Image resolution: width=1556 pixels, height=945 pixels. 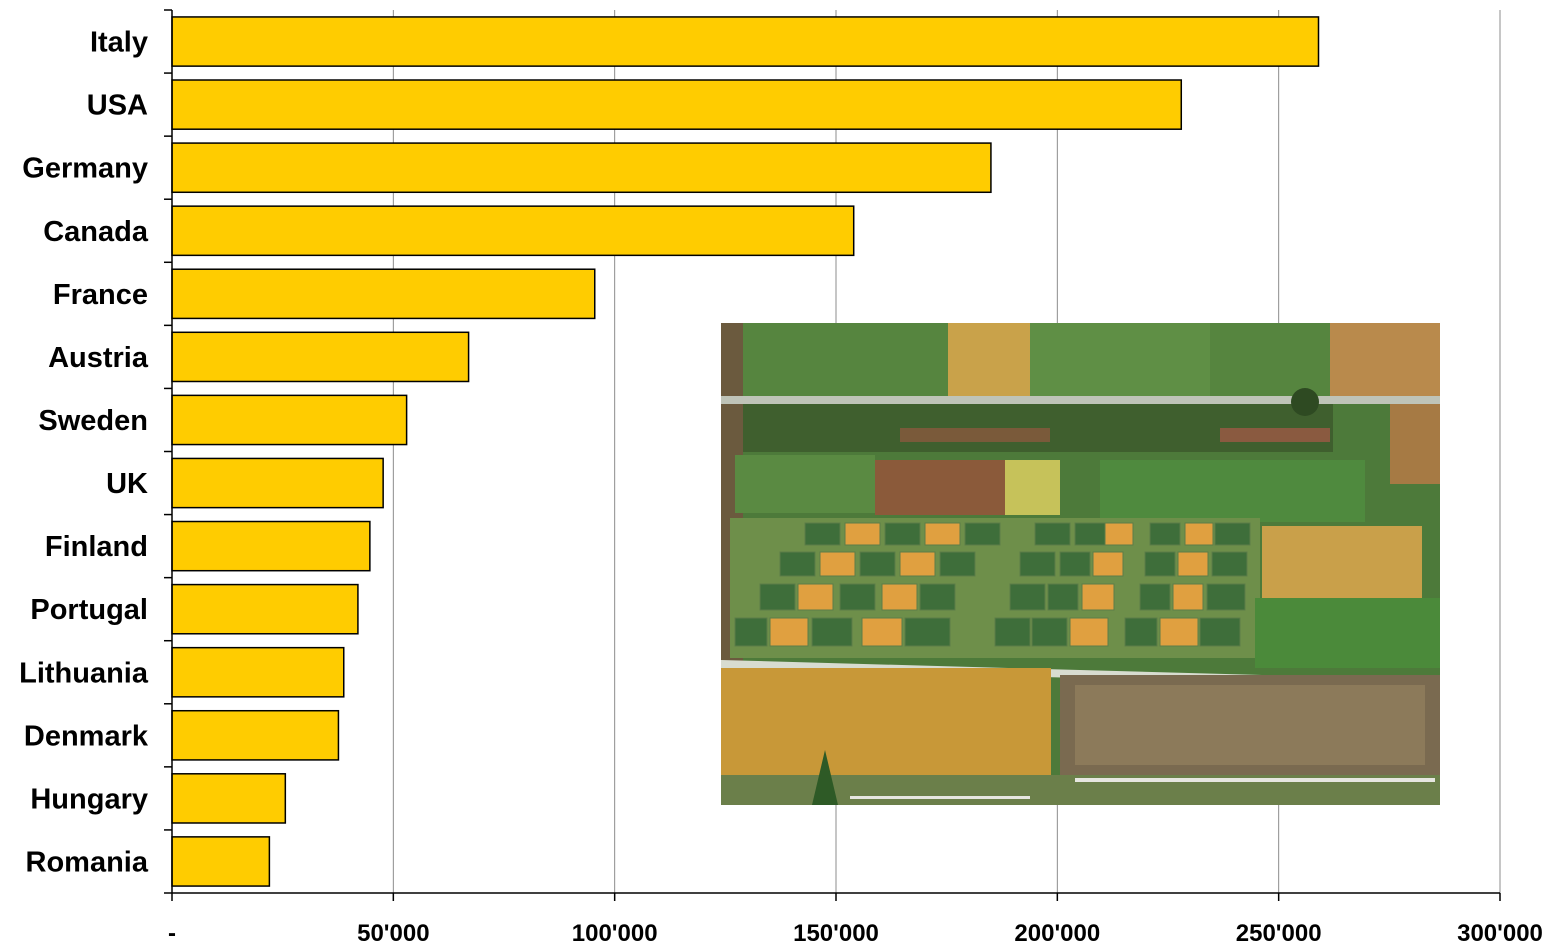 I want to click on bar-finland, so click(x=271, y=546).